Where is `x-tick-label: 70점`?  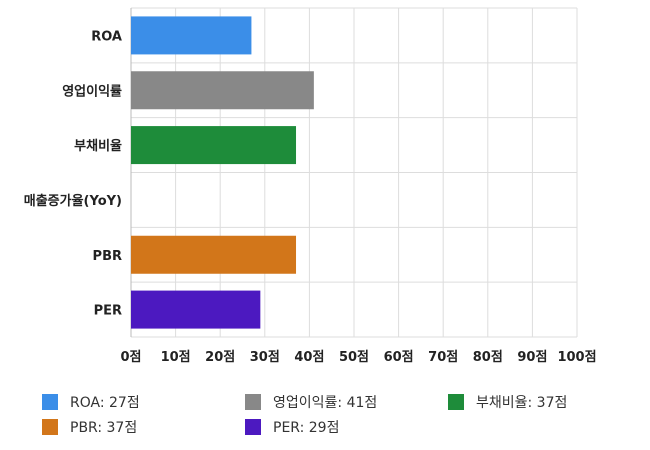
x-tick-label: 70점 is located at coordinates (443, 357).